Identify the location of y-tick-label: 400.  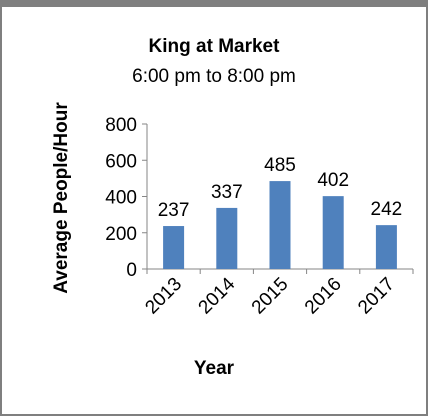
(121, 198).